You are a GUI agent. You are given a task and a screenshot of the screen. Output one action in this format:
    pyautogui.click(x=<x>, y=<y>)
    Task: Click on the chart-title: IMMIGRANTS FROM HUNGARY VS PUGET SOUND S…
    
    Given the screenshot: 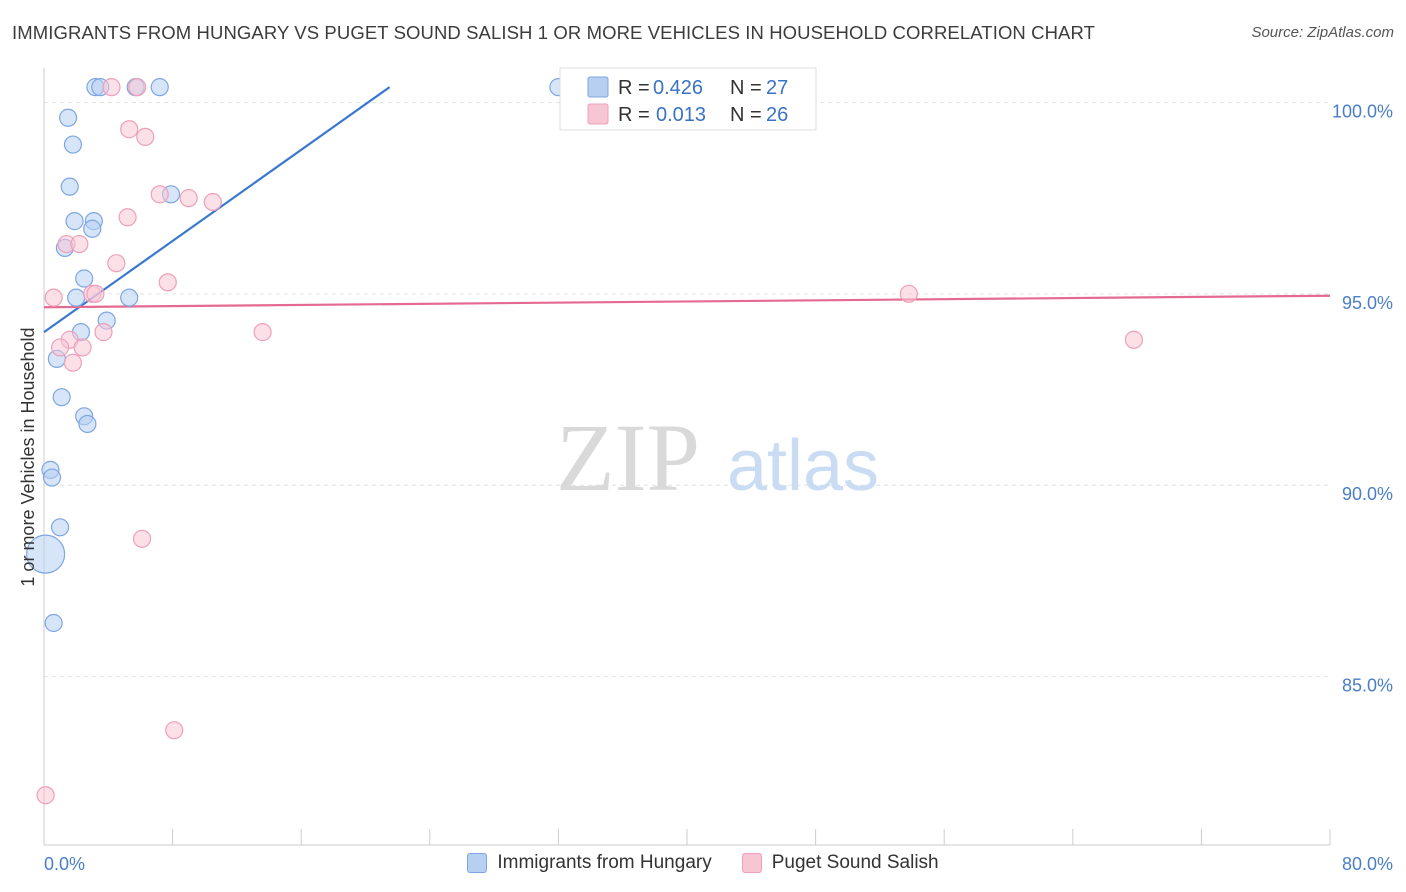 What is the action you would take?
    pyautogui.click(x=554, y=32)
    